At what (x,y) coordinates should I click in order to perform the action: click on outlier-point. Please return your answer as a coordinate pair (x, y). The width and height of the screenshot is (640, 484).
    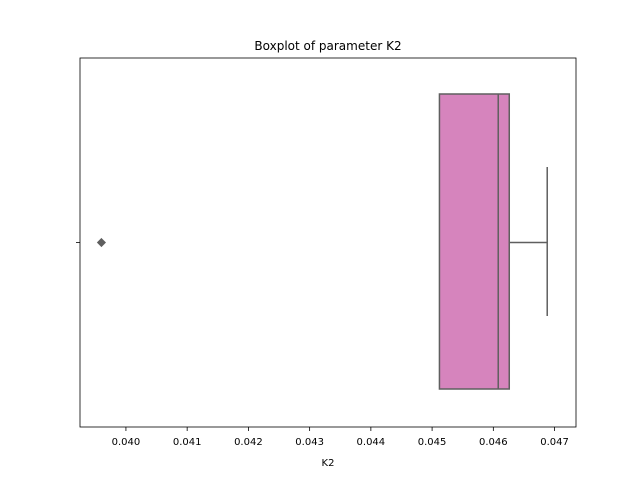
    Looking at the image, I should click on (101, 242).